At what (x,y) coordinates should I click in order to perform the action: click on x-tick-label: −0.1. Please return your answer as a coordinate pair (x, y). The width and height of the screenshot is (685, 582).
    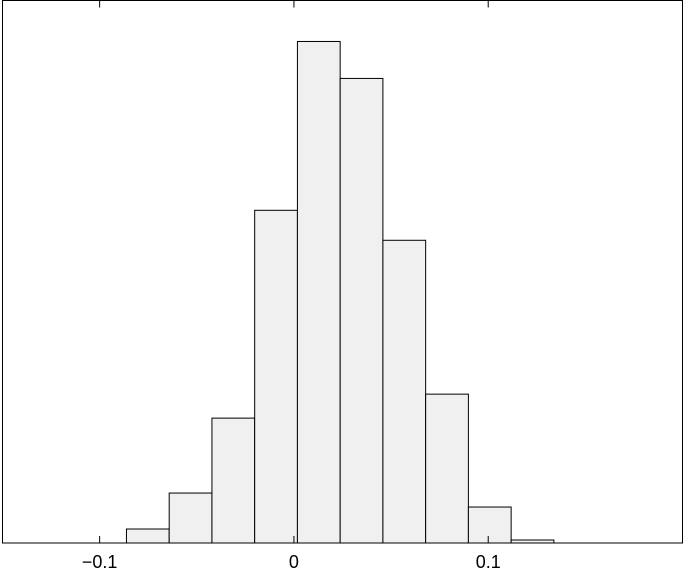
    Looking at the image, I should click on (100, 562).